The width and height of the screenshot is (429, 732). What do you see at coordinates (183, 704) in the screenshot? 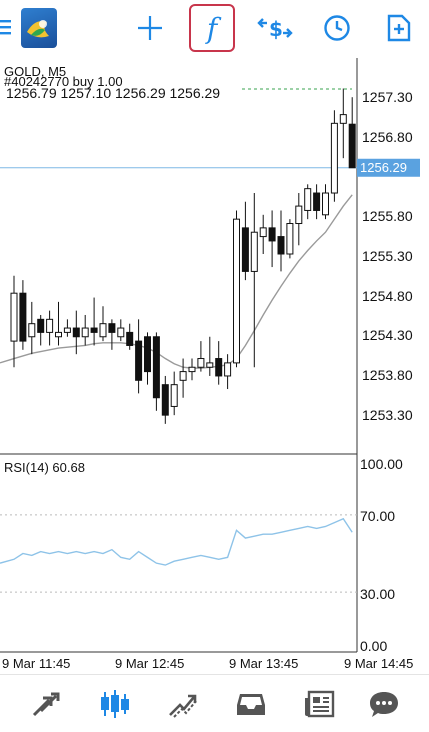
I see `trade-trend-icon` at bounding box center [183, 704].